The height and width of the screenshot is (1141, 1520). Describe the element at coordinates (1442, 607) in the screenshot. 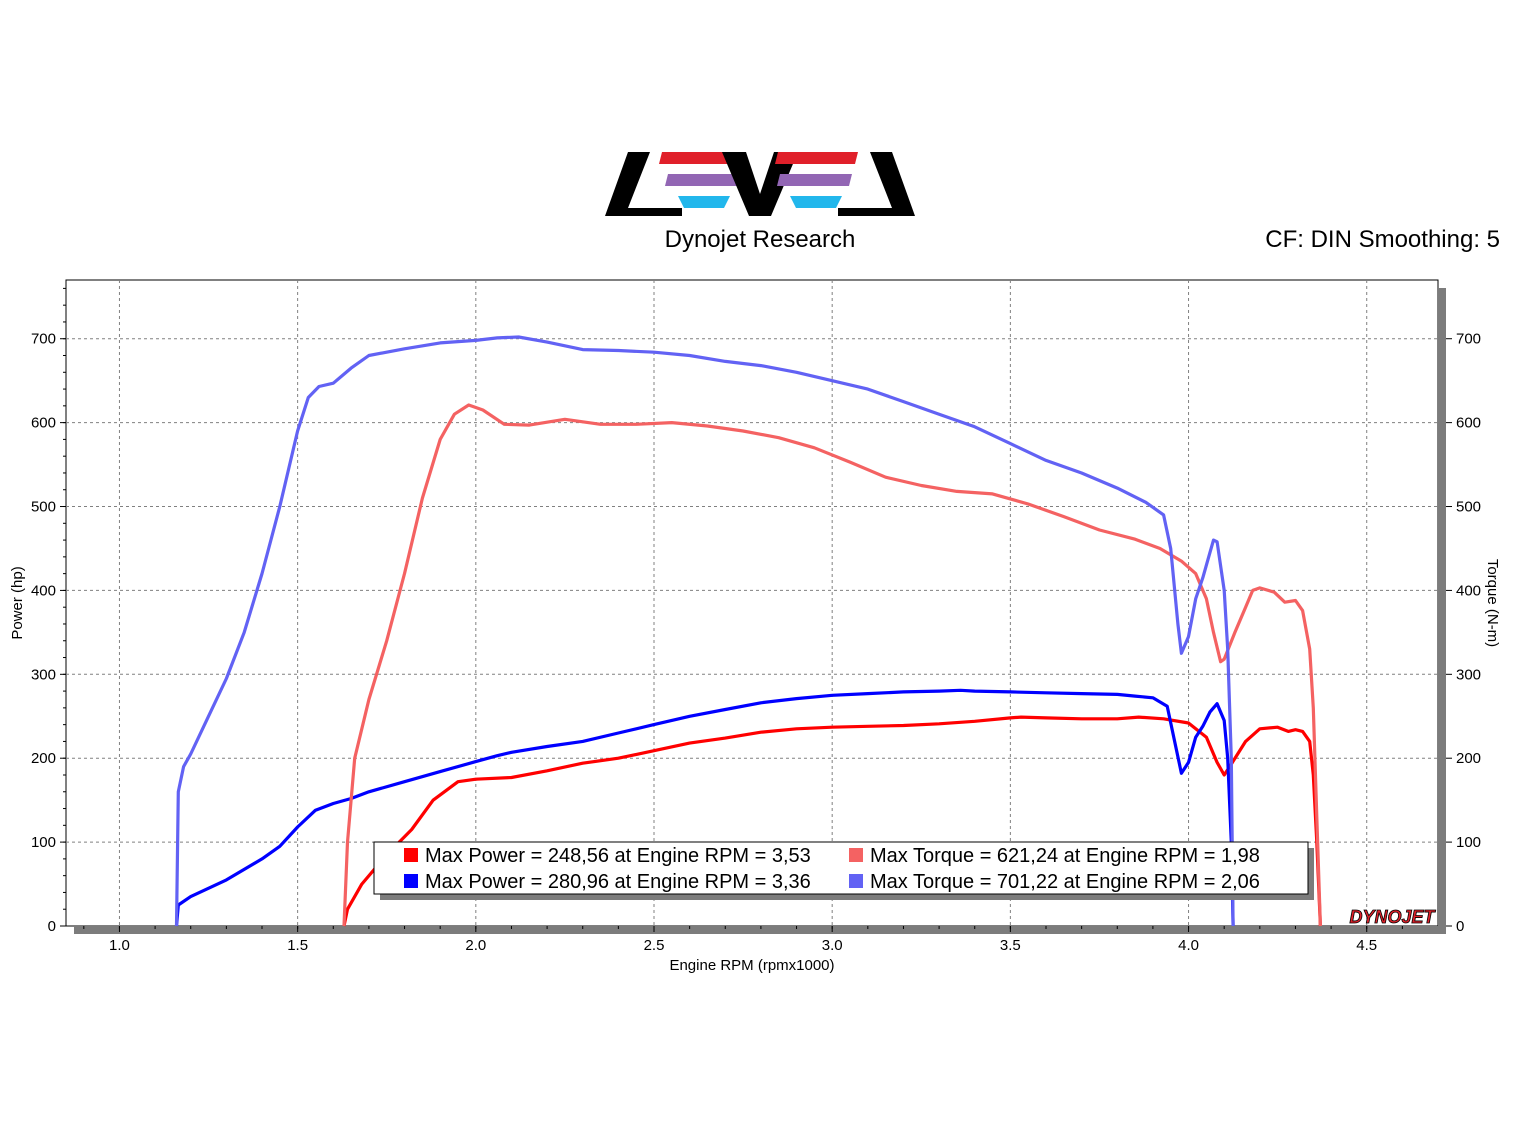

I see `right-scrollbar` at that location.